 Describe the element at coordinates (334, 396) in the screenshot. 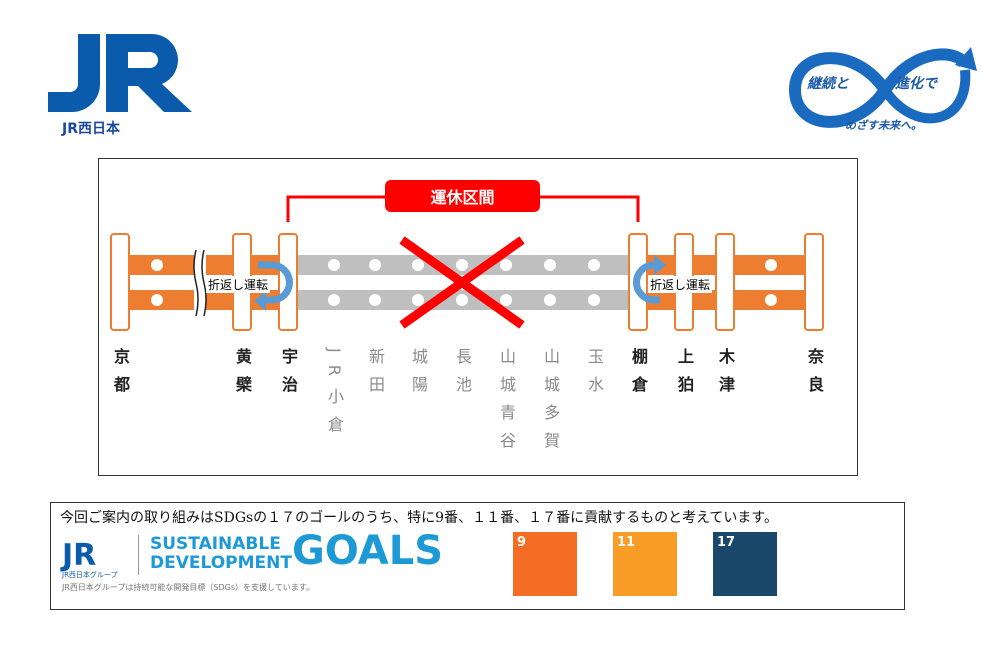

I see `station-name: JR小倉` at that location.